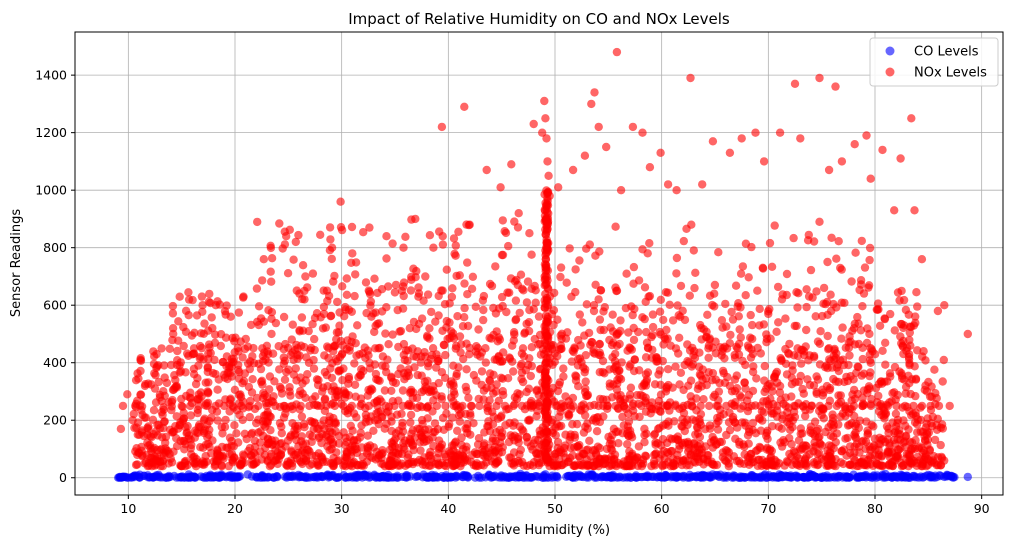 This screenshot has width=1014, height=547. I want to click on y-axis-ticks: 0 200 400 600 800 1000 1200 1400, so click(55, 276).